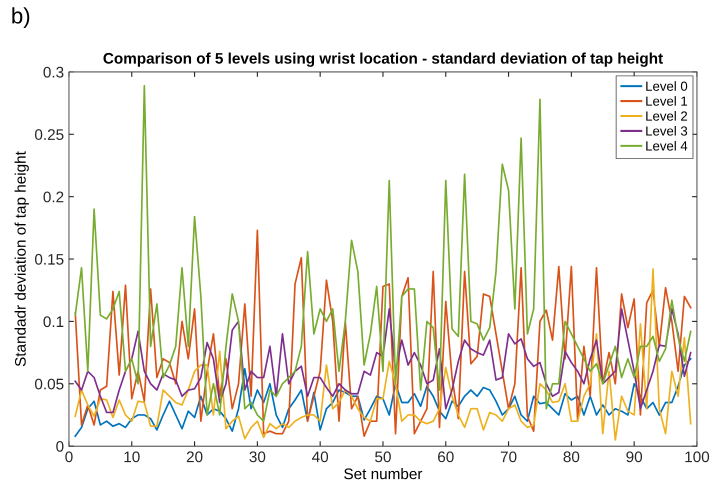 The height and width of the screenshot is (486, 726). I want to click on y-tick-label: 0.05, so click(49, 384).